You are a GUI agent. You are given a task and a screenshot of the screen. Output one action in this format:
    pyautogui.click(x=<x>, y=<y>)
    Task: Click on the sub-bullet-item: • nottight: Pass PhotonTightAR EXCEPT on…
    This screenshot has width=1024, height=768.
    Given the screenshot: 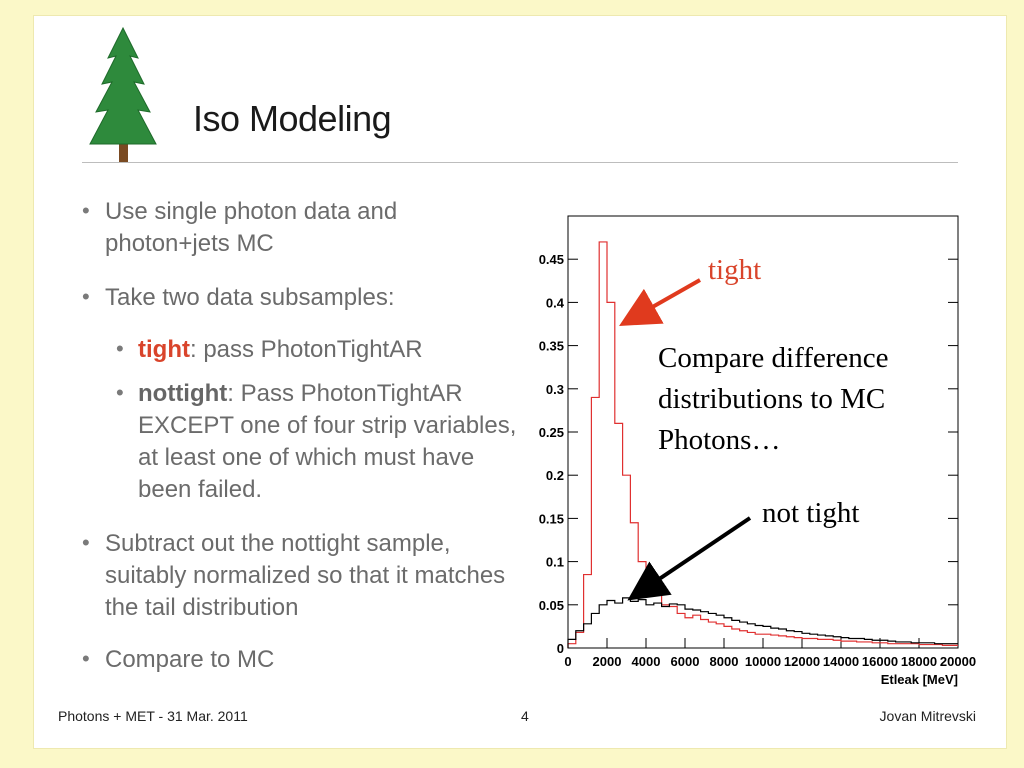 What is the action you would take?
    pyautogui.click(x=321, y=442)
    